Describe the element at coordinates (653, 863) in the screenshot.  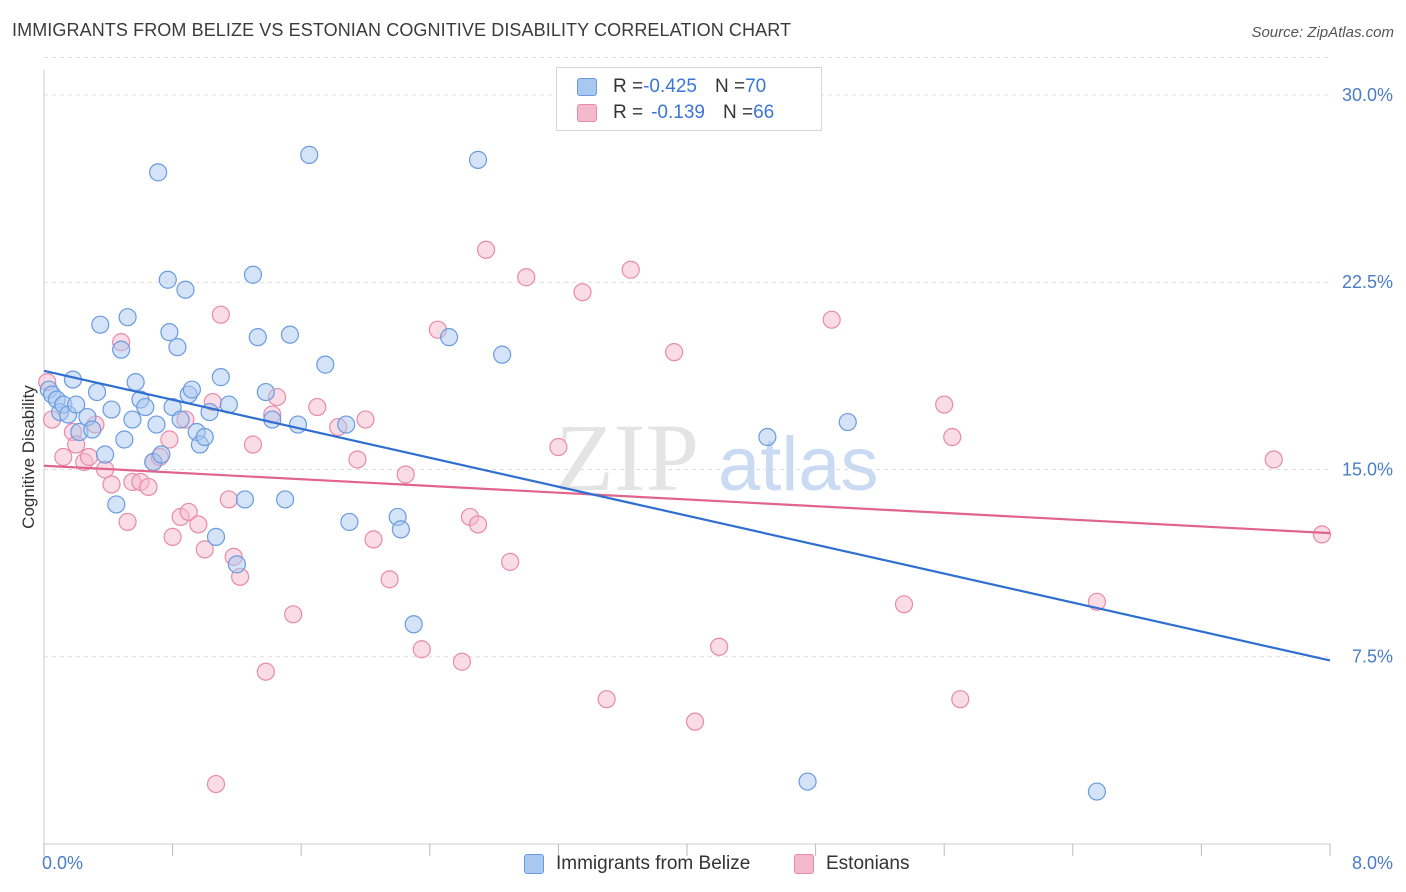
I see `bottom-legend-belize-label: Immigrants from Belize` at that location.